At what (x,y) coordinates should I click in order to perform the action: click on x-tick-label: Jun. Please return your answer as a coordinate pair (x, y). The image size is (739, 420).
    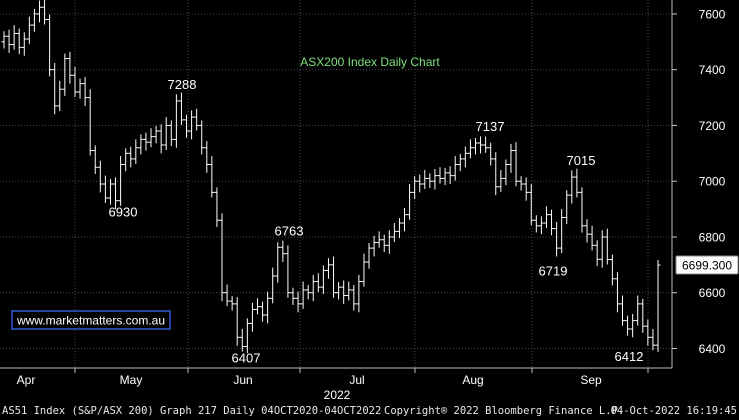
    Looking at the image, I should click on (242, 380).